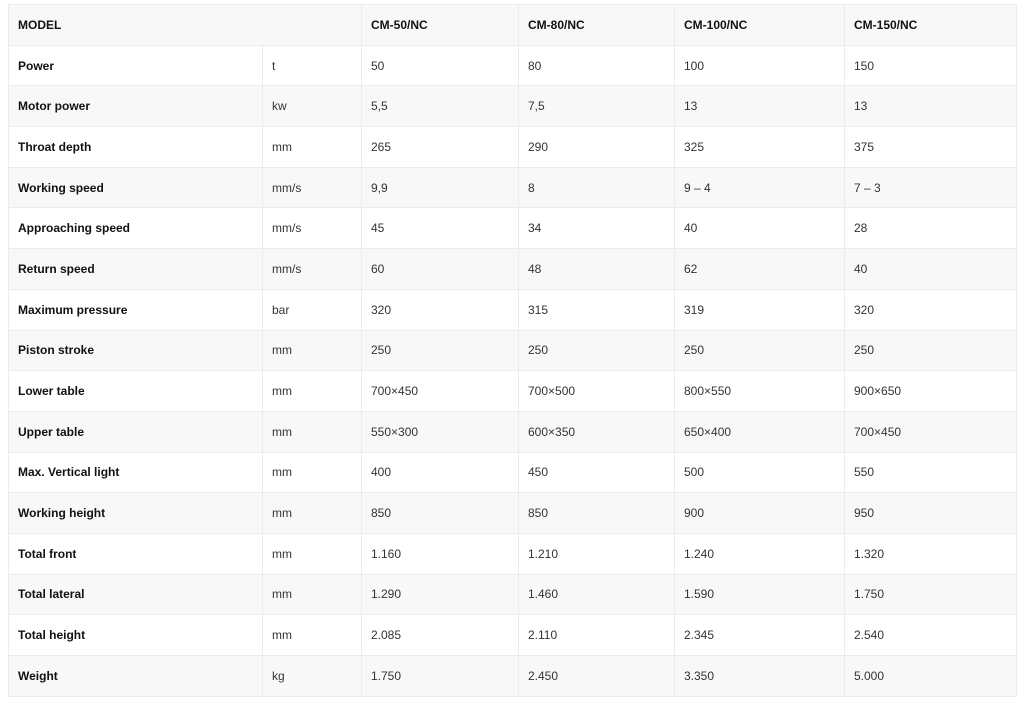  I want to click on spec-value: 1.210, so click(596, 553).